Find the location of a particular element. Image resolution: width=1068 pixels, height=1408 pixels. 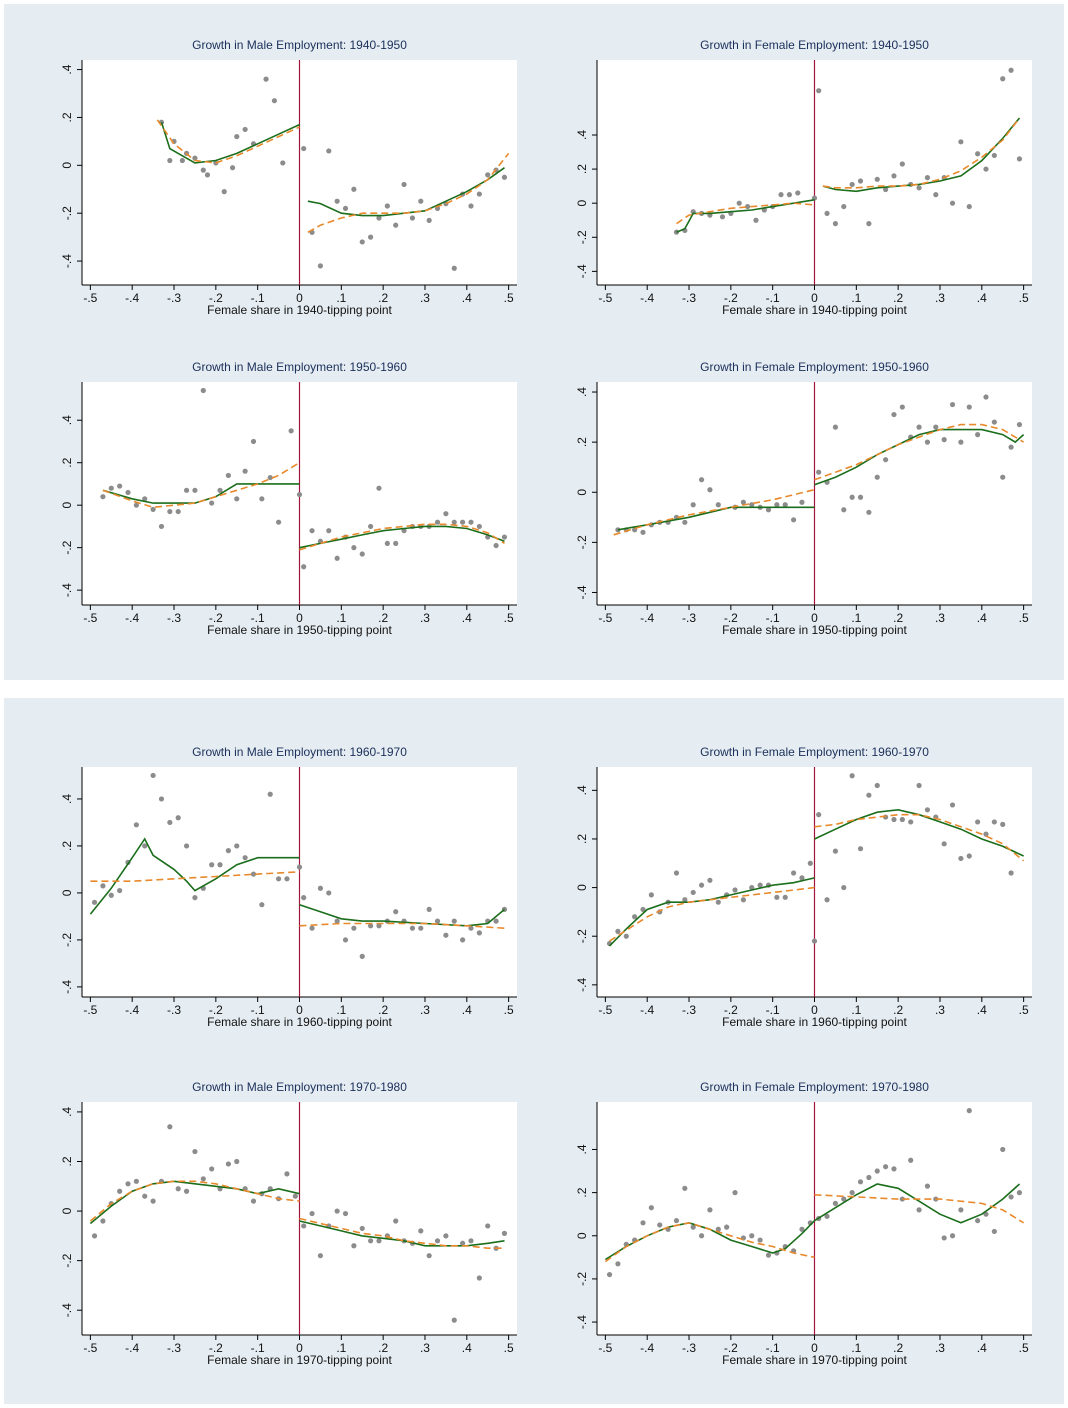

fit-line-dashed is located at coordinates (848, 171).